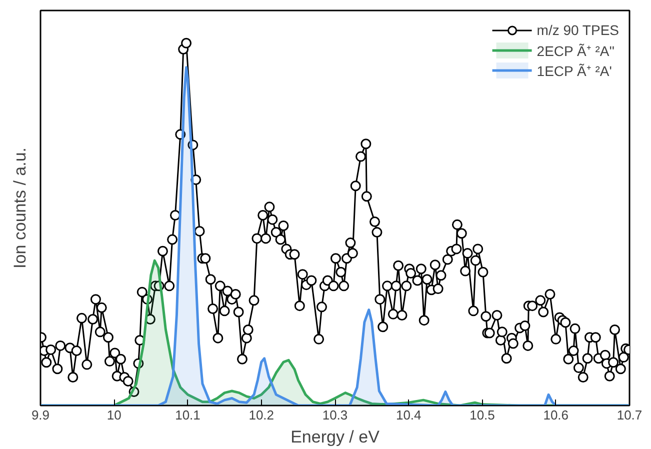 The image size is (651, 449). What do you see at coordinates (114, 415) in the screenshot?
I see `x-tick-label: 10` at bounding box center [114, 415].